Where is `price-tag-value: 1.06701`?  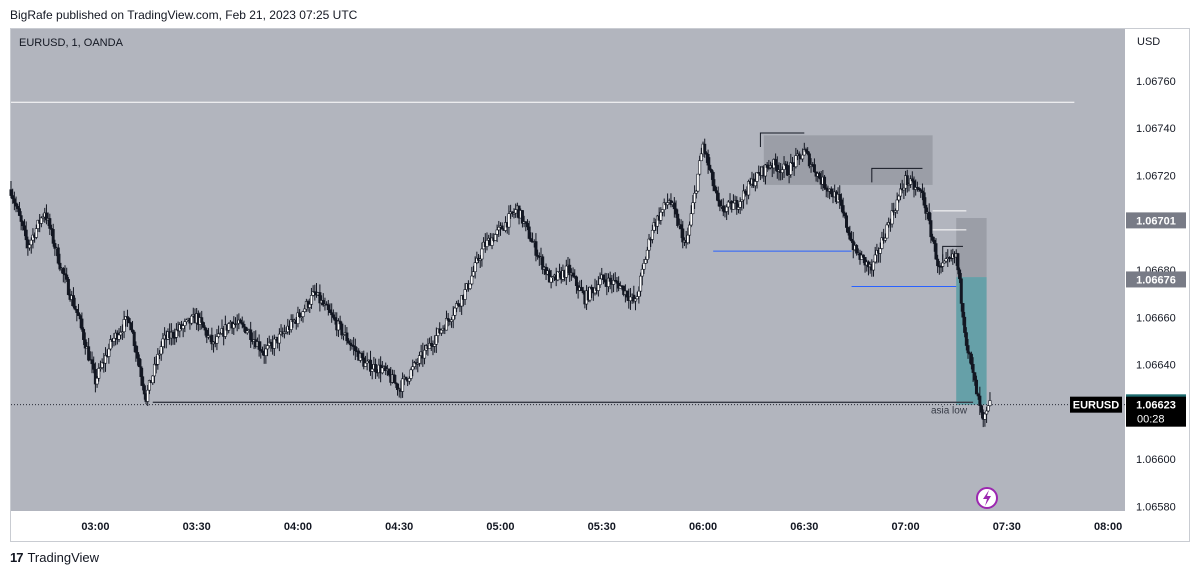
price-tag-value: 1.06701 is located at coordinates (1156, 221).